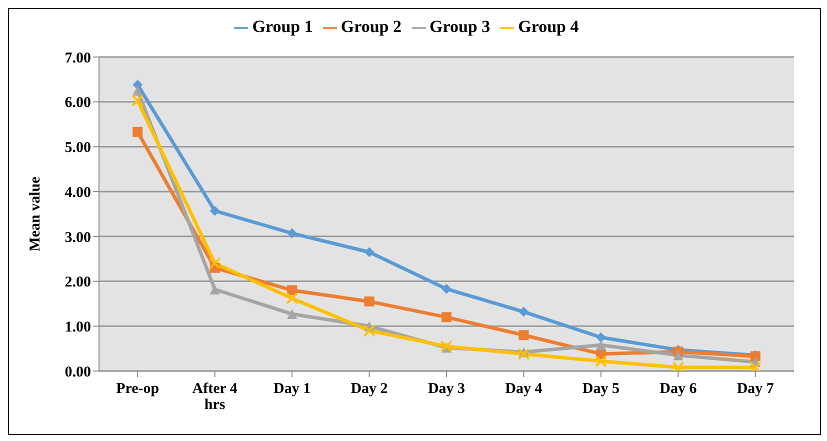 The width and height of the screenshot is (827, 441). Describe the element at coordinates (77, 58) in the screenshot. I see `y-tick-label: 7.00` at that location.